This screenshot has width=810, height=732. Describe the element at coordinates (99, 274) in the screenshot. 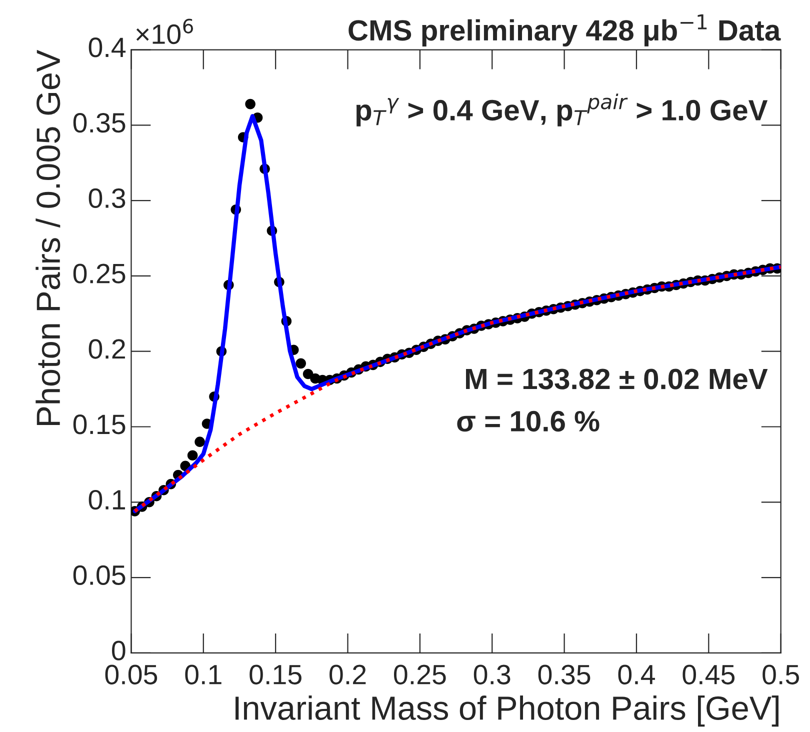

I see `y-tick-label: 0.25` at that location.